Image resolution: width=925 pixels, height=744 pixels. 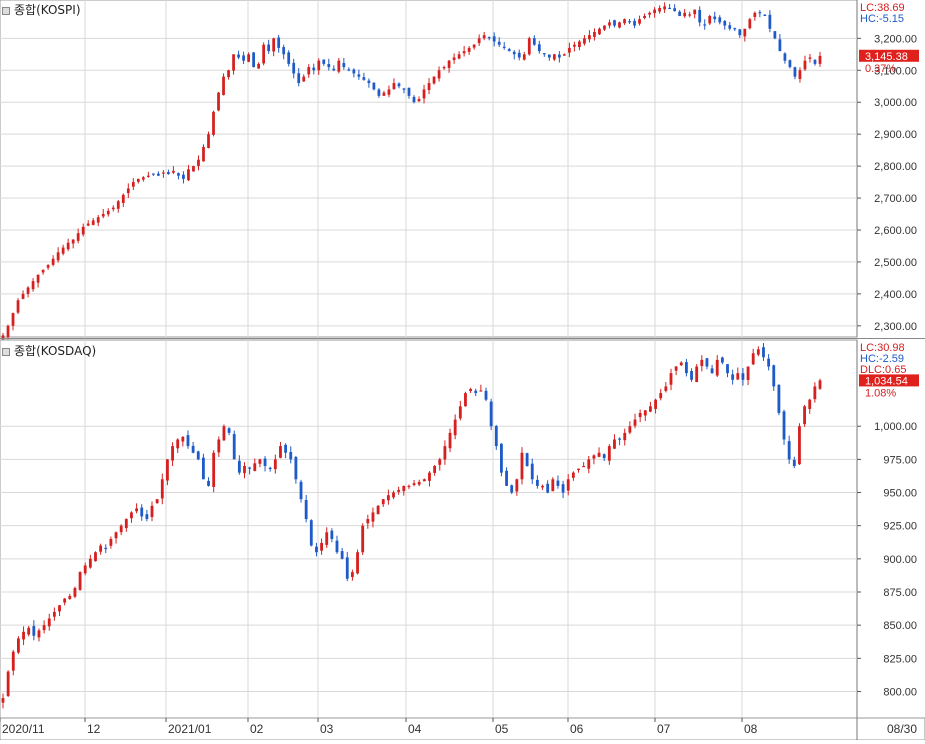 I want to click on change-pct-label: 1.08%, so click(x=880, y=393).